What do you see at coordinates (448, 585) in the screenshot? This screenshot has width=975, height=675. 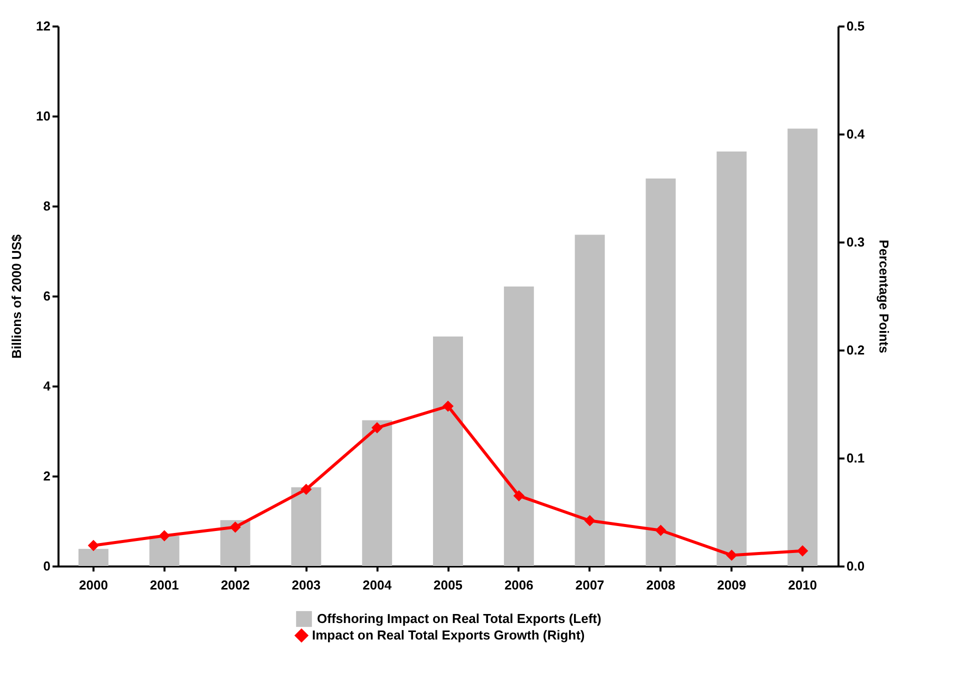 I see `x-tick-label: 2005` at bounding box center [448, 585].